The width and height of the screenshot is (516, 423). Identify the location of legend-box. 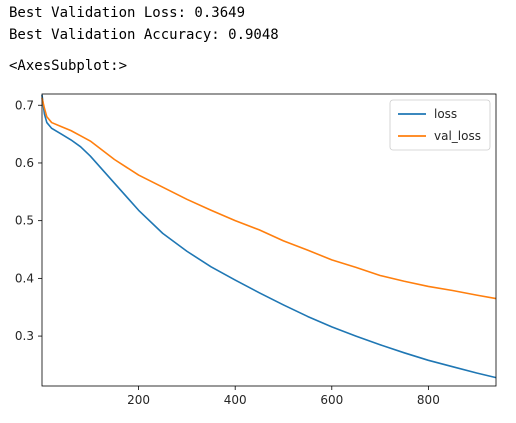
(440, 125).